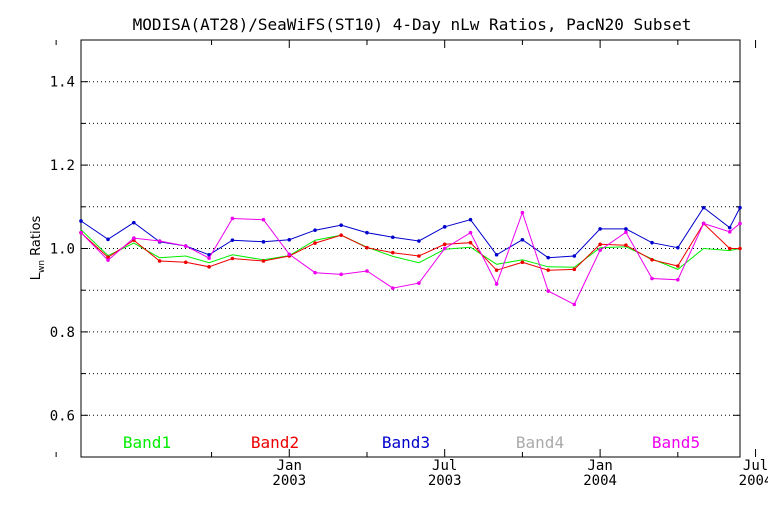 This screenshot has height=512, width=768. What do you see at coordinates (62, 333) in the screenshot?
I see `y-tick-label: 0.8` at bounding box center [62, 333].